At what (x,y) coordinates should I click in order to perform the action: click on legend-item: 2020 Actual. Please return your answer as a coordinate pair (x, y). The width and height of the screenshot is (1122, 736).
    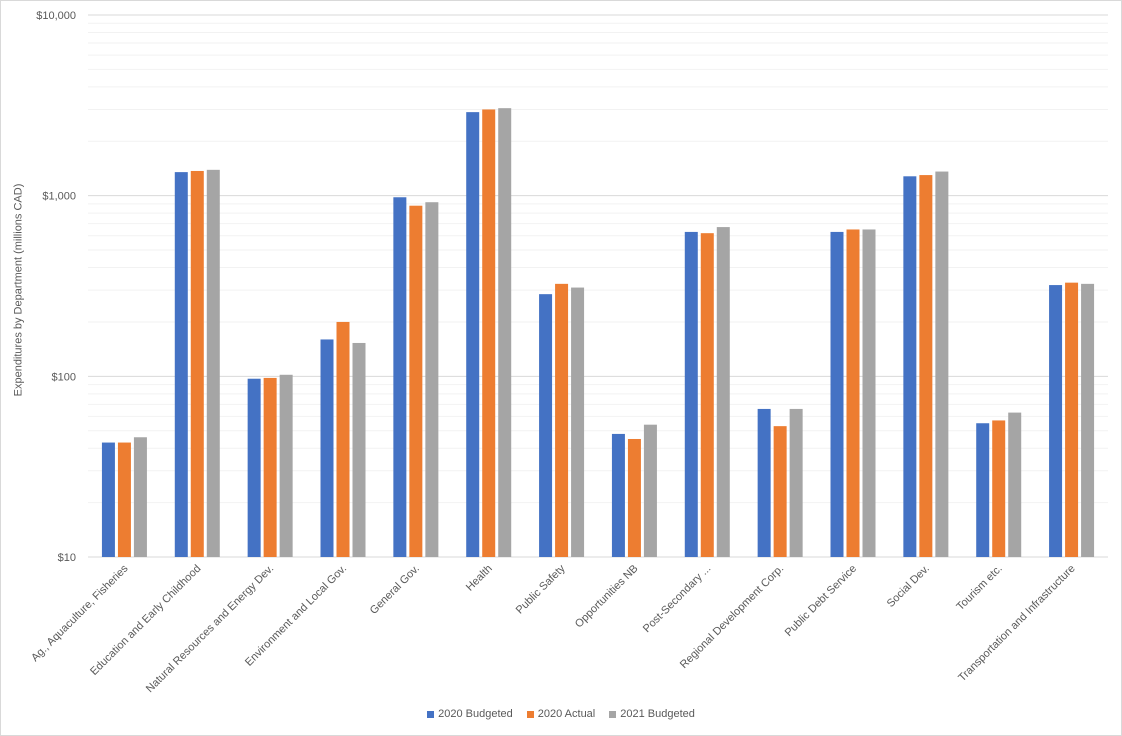
    Looking at the image, I should click on (561, 714).